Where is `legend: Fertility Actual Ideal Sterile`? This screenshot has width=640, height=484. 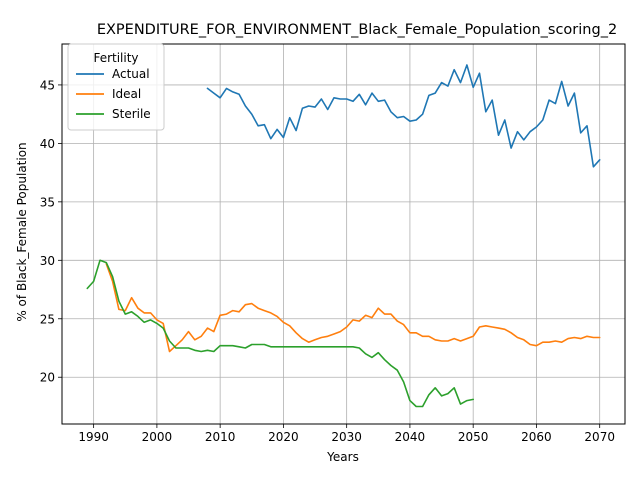 legend: Fertility Actual Ideal Sterile is located at coordinates (116, 87).